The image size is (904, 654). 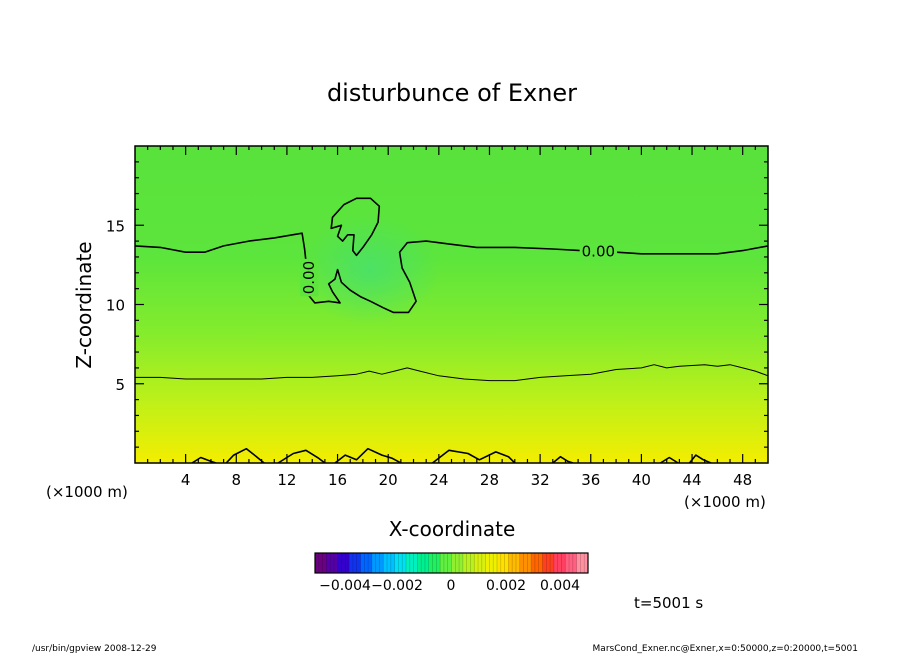 I want to click on time-label: t=5001 s, so click(x=668, y=603).